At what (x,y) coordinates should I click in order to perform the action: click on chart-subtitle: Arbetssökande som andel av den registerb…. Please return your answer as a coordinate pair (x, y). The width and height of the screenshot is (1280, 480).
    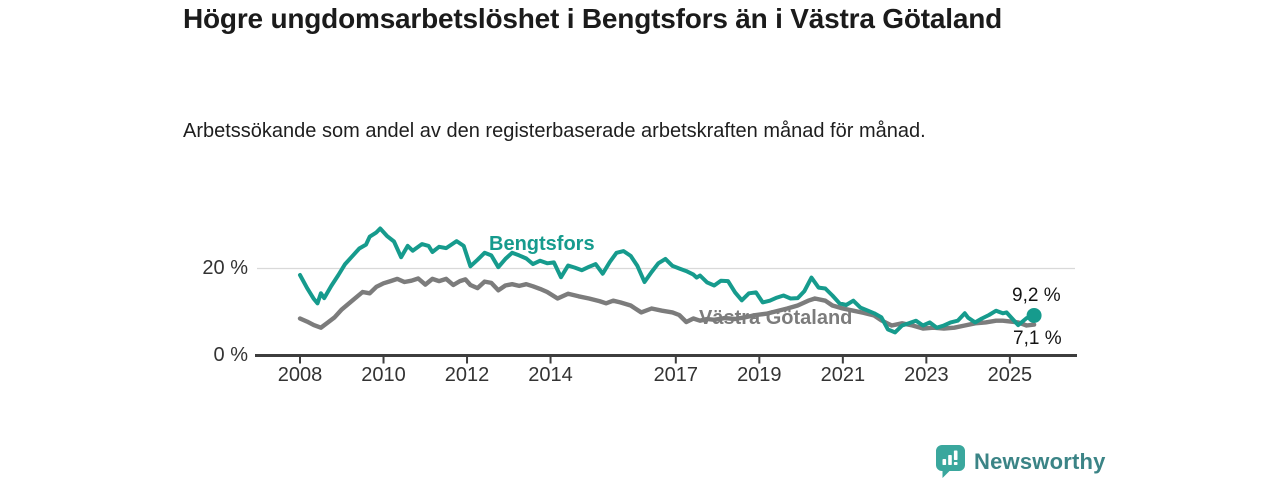
    Looking at the image, I should click on (554, 131).